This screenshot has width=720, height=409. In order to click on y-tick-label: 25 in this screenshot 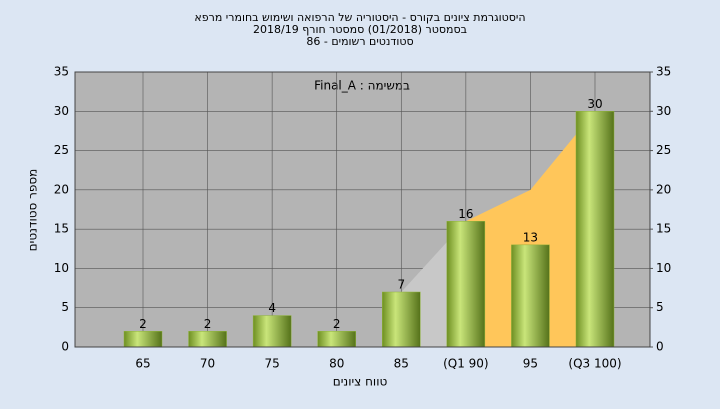, I will do `click(61, 150)`.